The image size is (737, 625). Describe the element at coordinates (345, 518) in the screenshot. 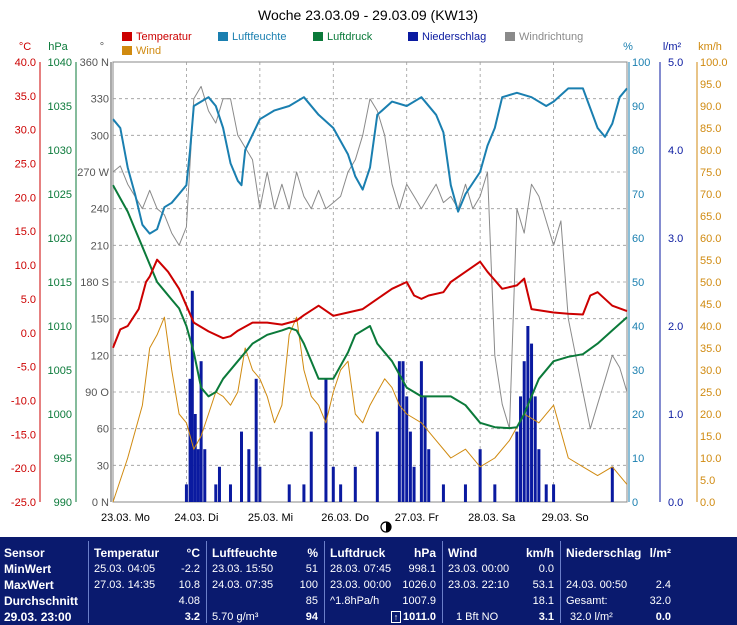

I see `x-tick-label: 26.03. Do` at that location.